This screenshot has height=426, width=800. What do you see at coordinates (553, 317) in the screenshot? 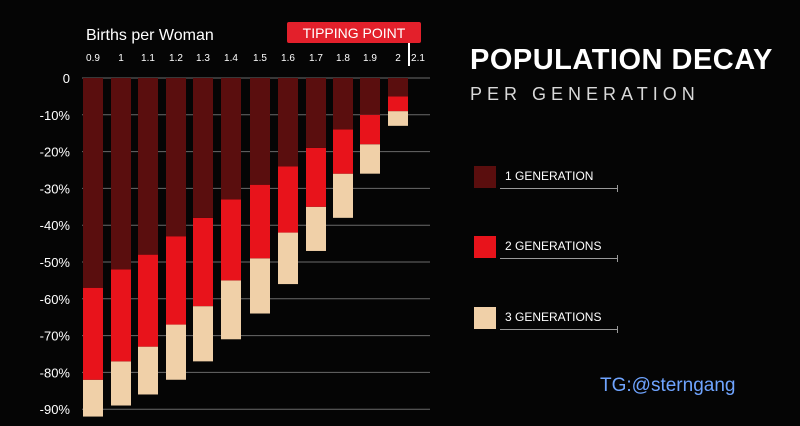
I see `legend-label: 3 GENERATIONS` at bounding box center [553, 317].